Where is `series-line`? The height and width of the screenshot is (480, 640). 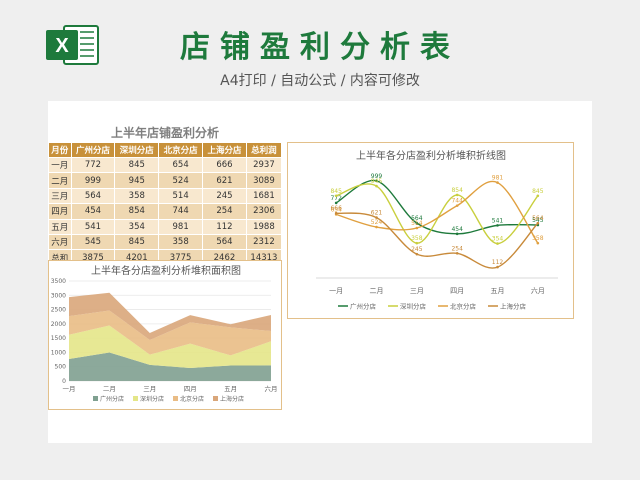
series-line is located at coordinates (437, 212).